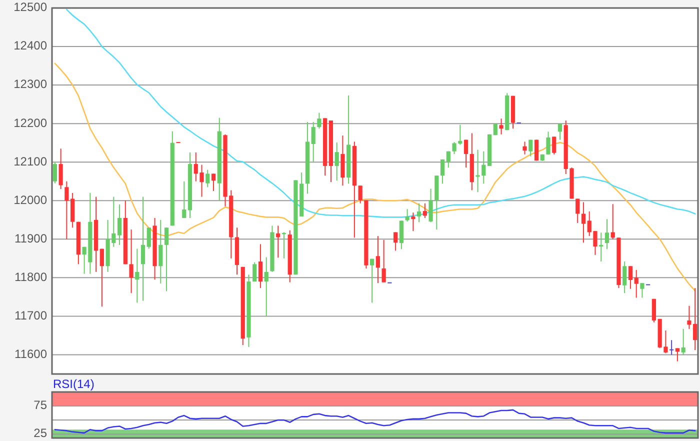  What do you see at coordinates (41, 433) in the screenshot?
I see `y-tick-label: 25` at bounding box center [41, 433].